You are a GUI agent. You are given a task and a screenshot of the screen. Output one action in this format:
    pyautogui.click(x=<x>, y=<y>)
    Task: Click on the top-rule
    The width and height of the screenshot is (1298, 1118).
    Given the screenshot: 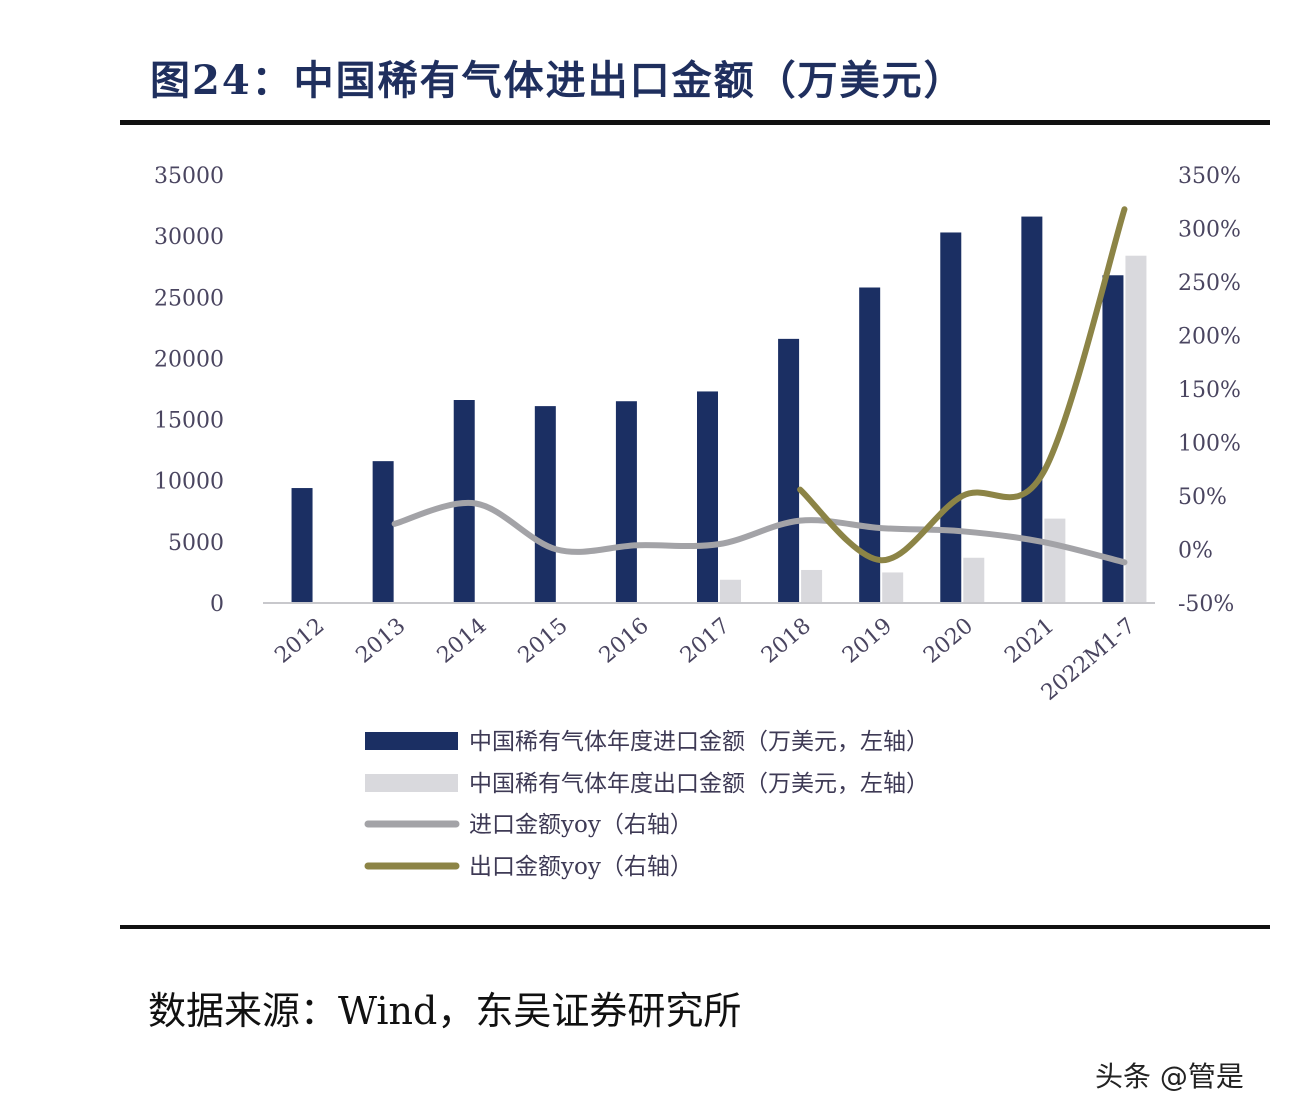 What is the action you would take?
    pyautogui.click(x=695, y=122)
    